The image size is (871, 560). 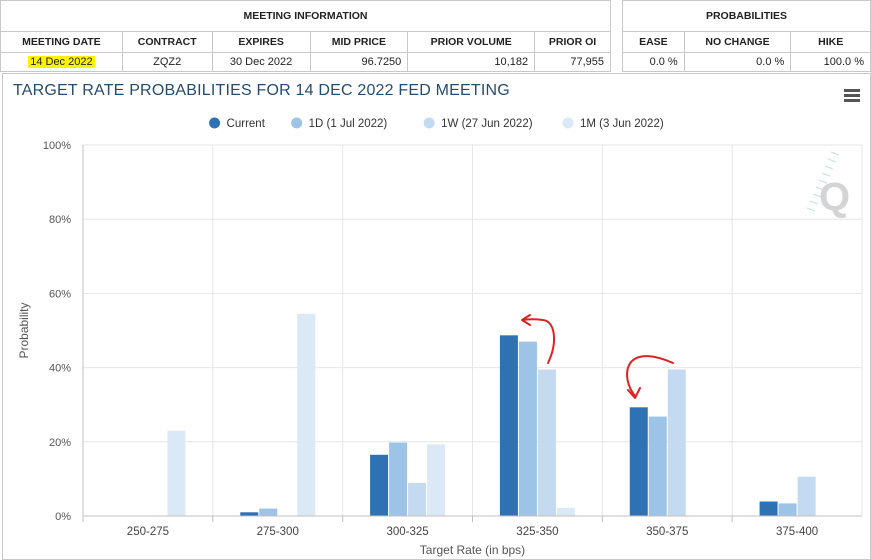 I want to click on mid-price-cell: 96.7250, so click(x=359, y=62).